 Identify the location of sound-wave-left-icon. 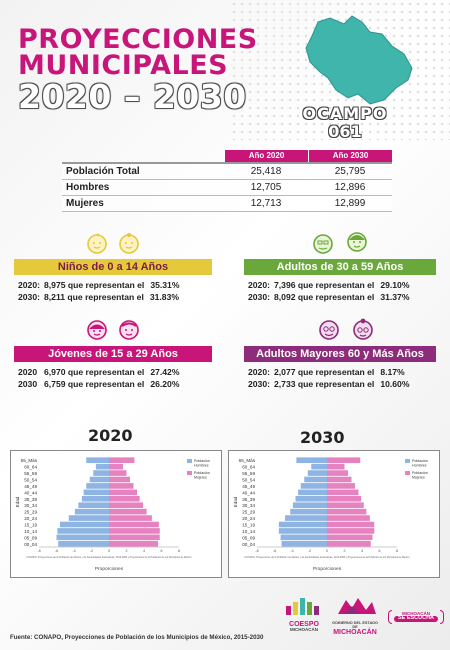
(390, 617).